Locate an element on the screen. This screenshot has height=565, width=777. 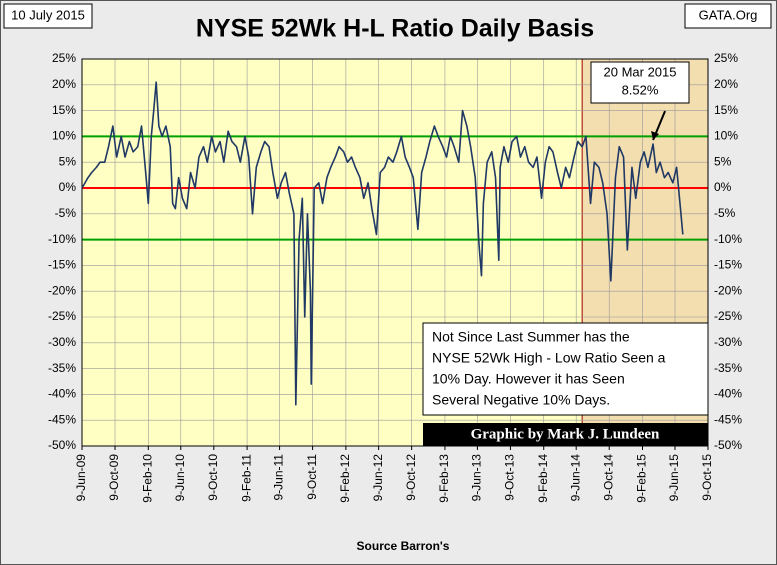
x-tick-label: 9-Feb-15 is located at coordinates (642, 478).